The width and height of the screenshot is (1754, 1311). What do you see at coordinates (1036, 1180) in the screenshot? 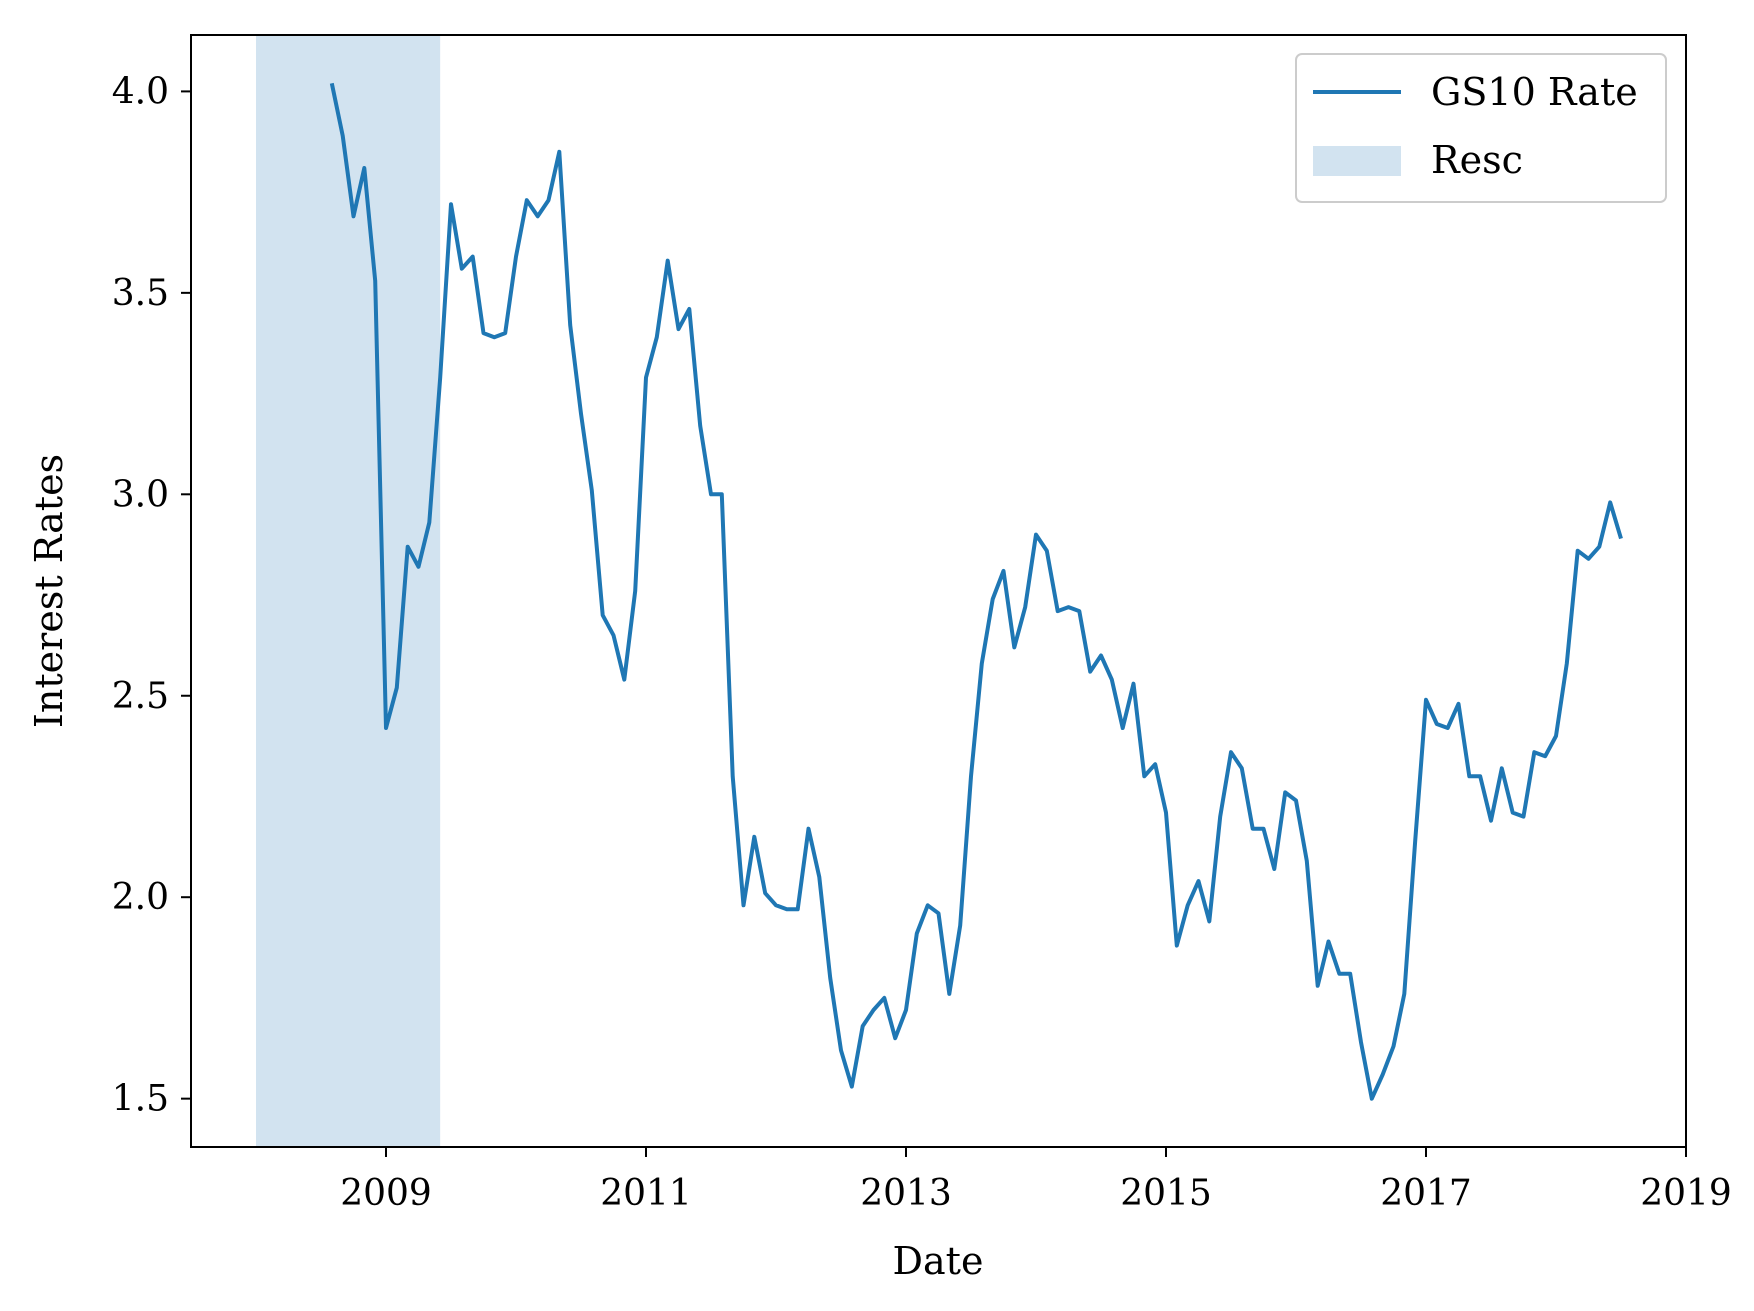
I see `x-axis: 2009 2011 2013 2015 2017 2019` at bounding box center [1036, 1180].